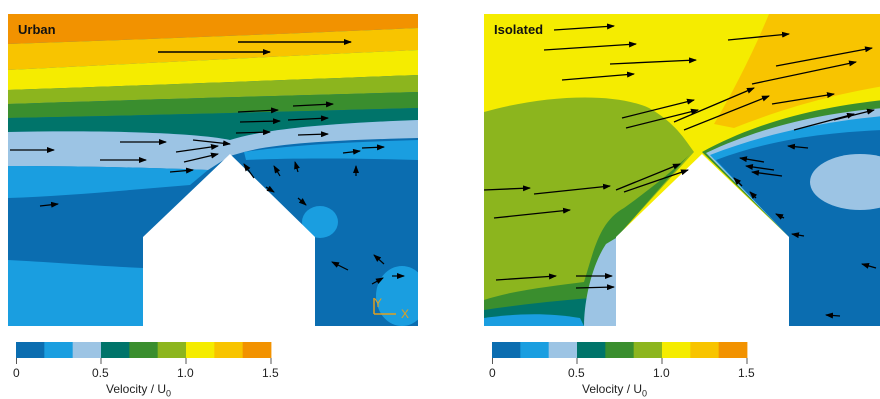 This screenshot has width=880, height=399. What do you see at coordinates (384, 306) in the screenshot?
I see `axis-triad` at bounding box center [384, 306].